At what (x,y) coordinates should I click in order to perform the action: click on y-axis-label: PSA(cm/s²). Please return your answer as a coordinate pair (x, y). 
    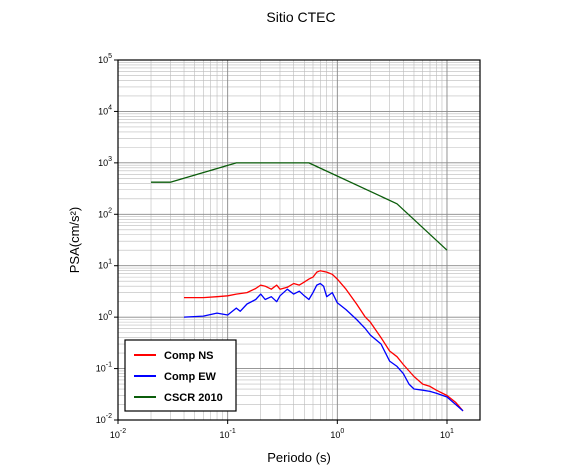
    Looking at the image, I should click on (74, 240).